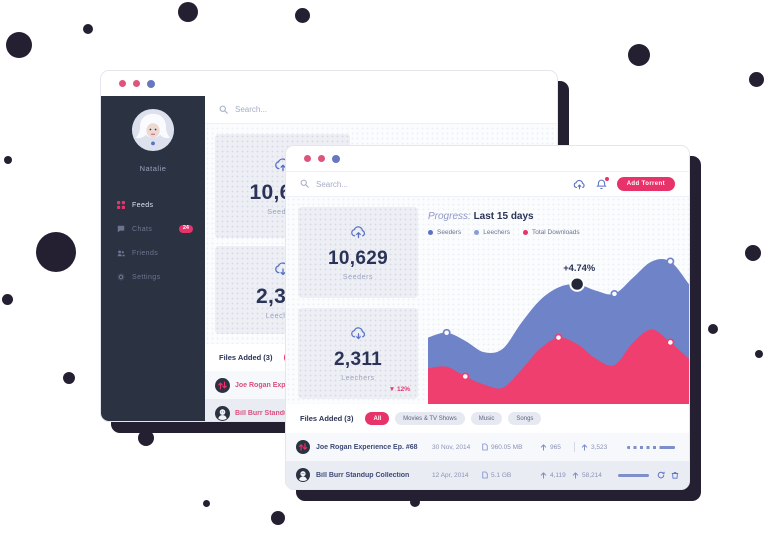 The image size is (774, 539). I want to click on chart-legend: Seeders Leechers Total Downloads, so click(558, 232).